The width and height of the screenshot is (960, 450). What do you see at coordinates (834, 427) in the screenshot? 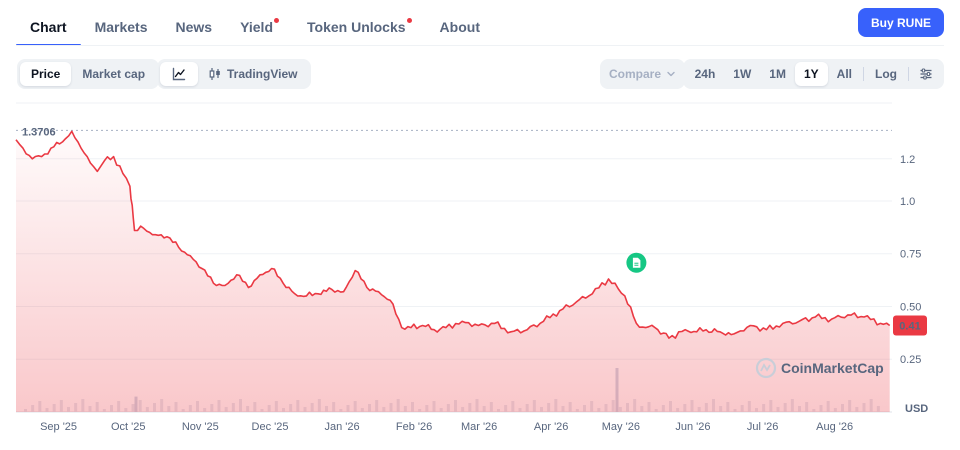
I see `x-tick-label: Aug '26` at bounding box center [834, 427].